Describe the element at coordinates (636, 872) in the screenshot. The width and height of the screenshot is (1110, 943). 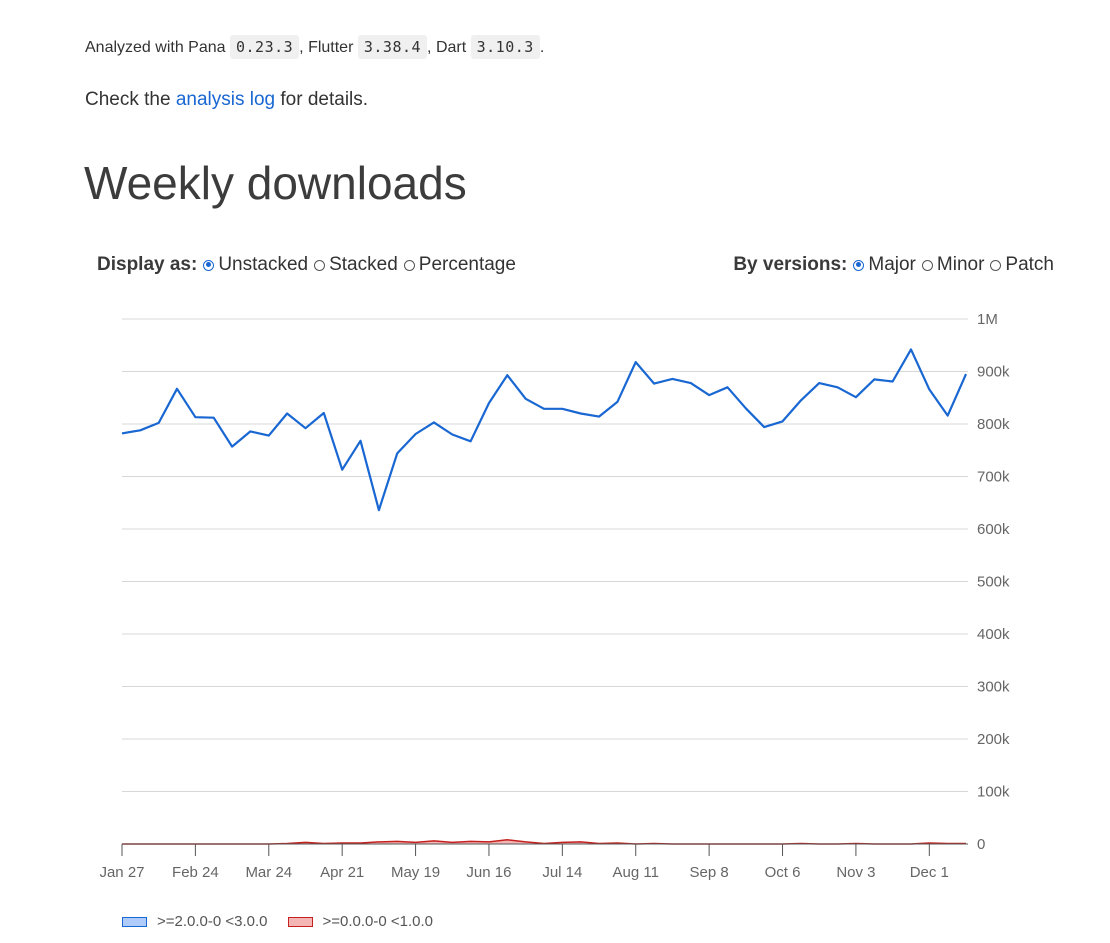
I see `x-tick-label: Aug 11` at that location.